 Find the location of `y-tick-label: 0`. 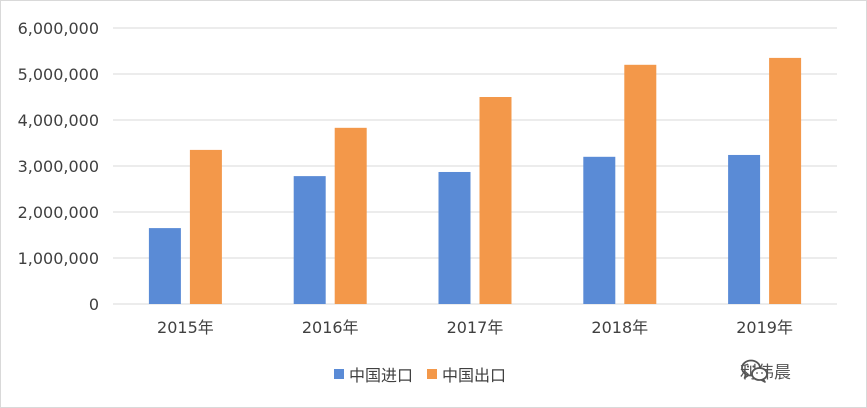

y-tick-label: 0 is located at coordinates (94, 304).